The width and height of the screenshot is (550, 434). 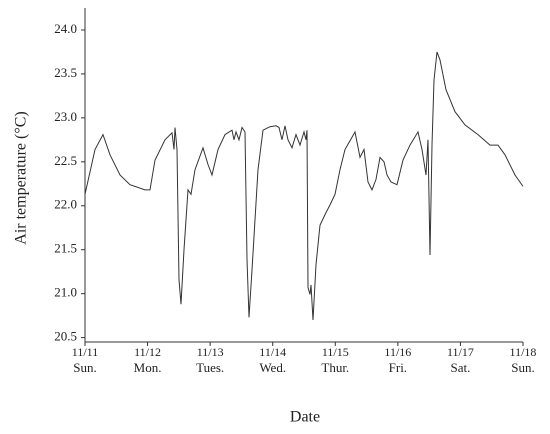 I want to click on x-tick-label: 11/17, so click(x=460, y=352).